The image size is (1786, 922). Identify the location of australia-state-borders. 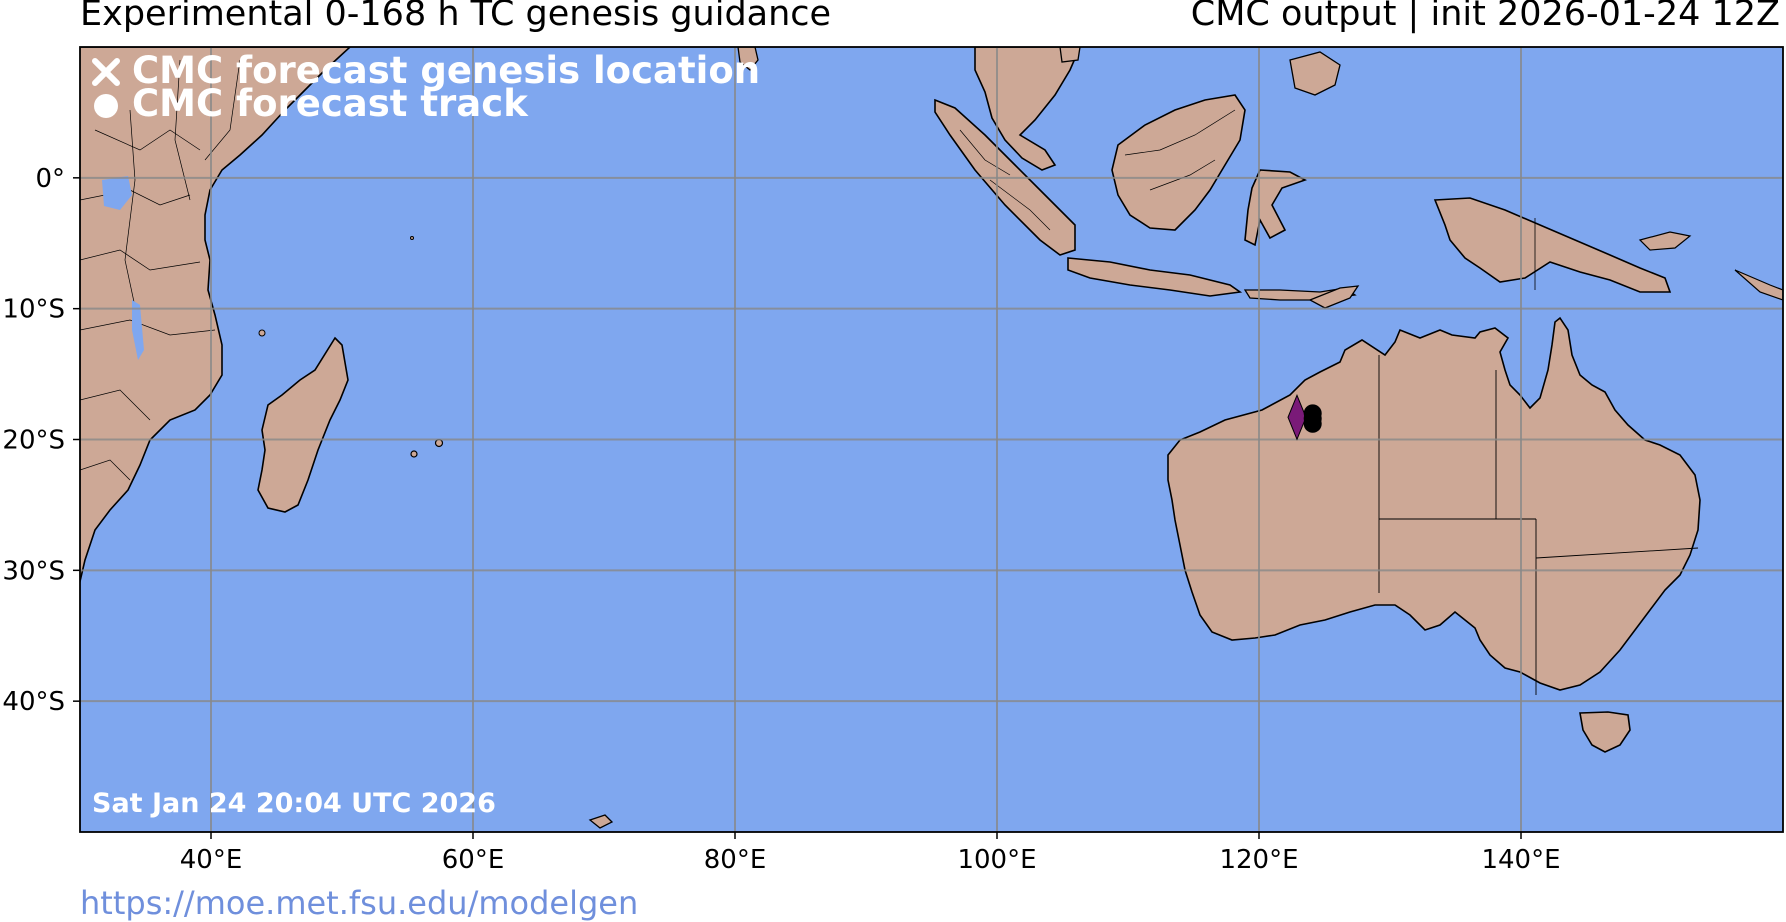
(1538, 525).